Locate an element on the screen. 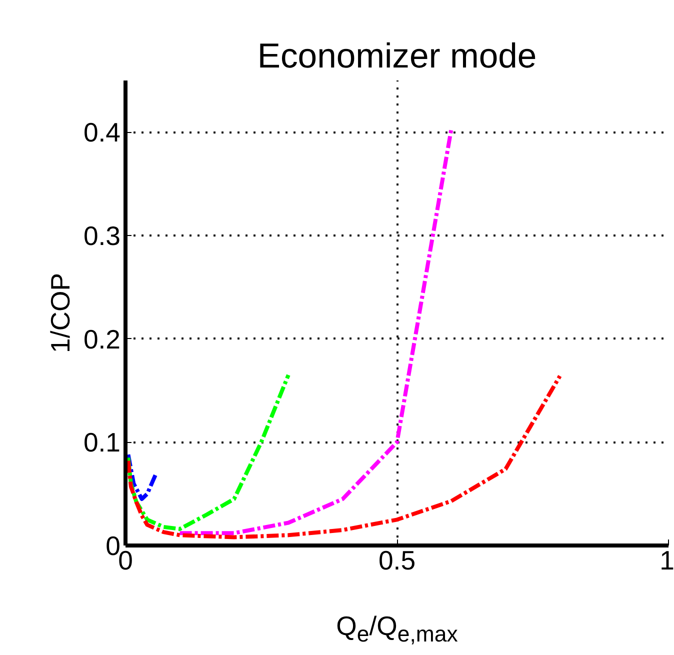  y-axis-title: 1/COP is located at coordinates (60, 312).